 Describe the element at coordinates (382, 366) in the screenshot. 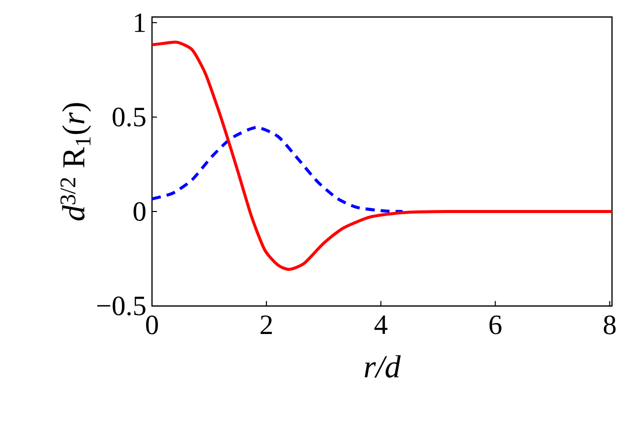

I see `x-axis-title: r/d` at that location.